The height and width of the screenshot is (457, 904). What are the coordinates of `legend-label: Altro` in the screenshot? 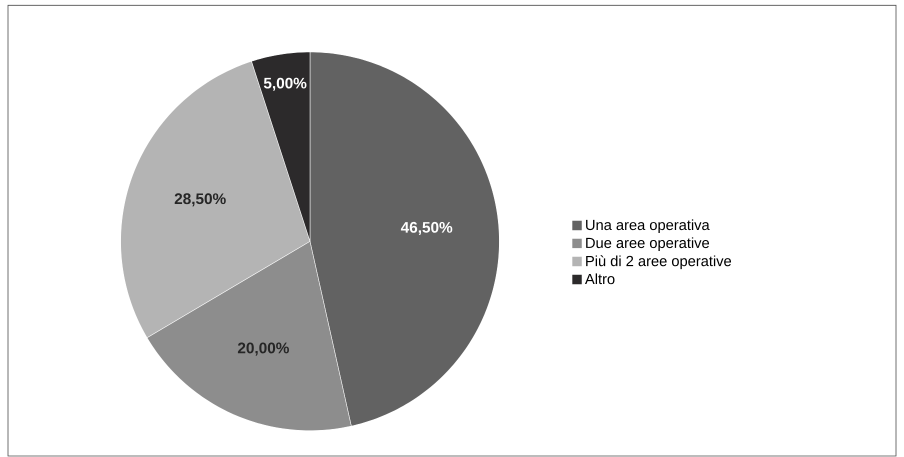 It's located at (599, 278).